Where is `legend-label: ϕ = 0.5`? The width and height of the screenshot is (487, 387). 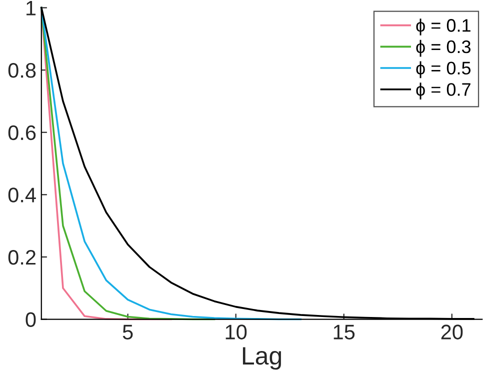
legend-label: ϕ = 0.5 is located at coordinates (443, 69).